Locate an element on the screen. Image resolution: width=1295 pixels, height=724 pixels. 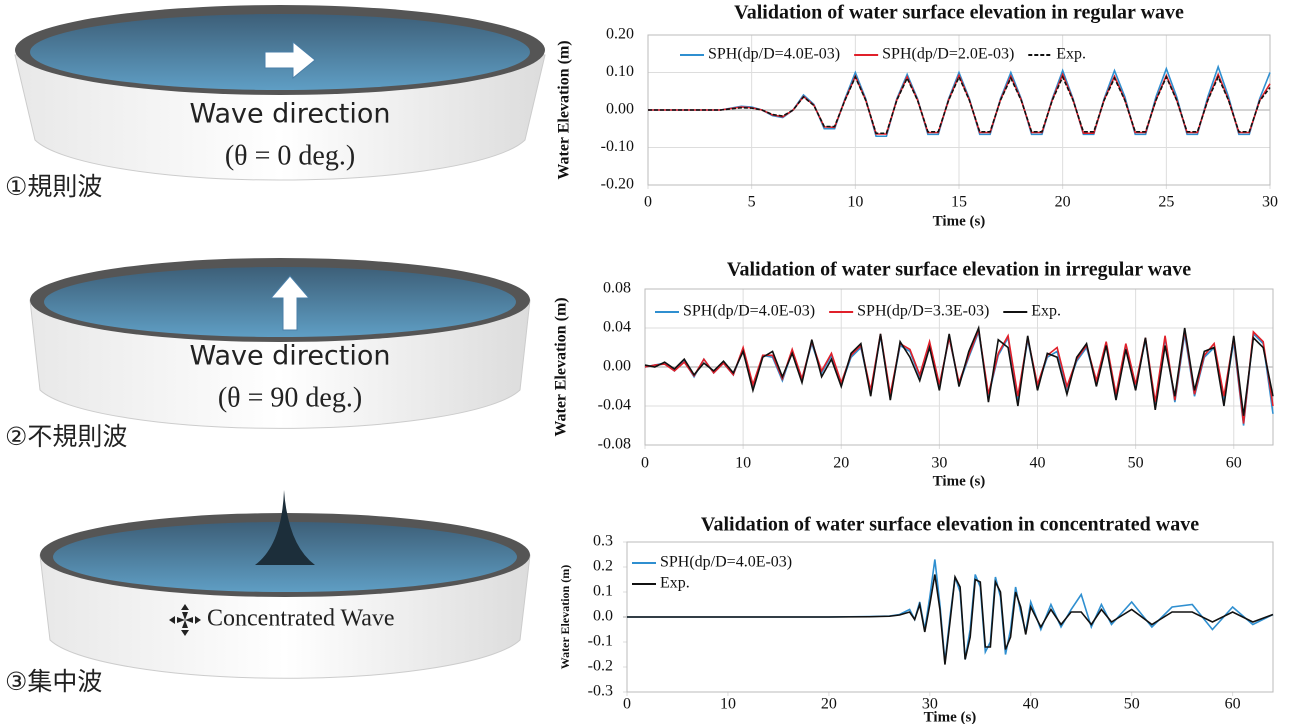
y-tick-label: 0.1 is located at coordinates (603, 591).